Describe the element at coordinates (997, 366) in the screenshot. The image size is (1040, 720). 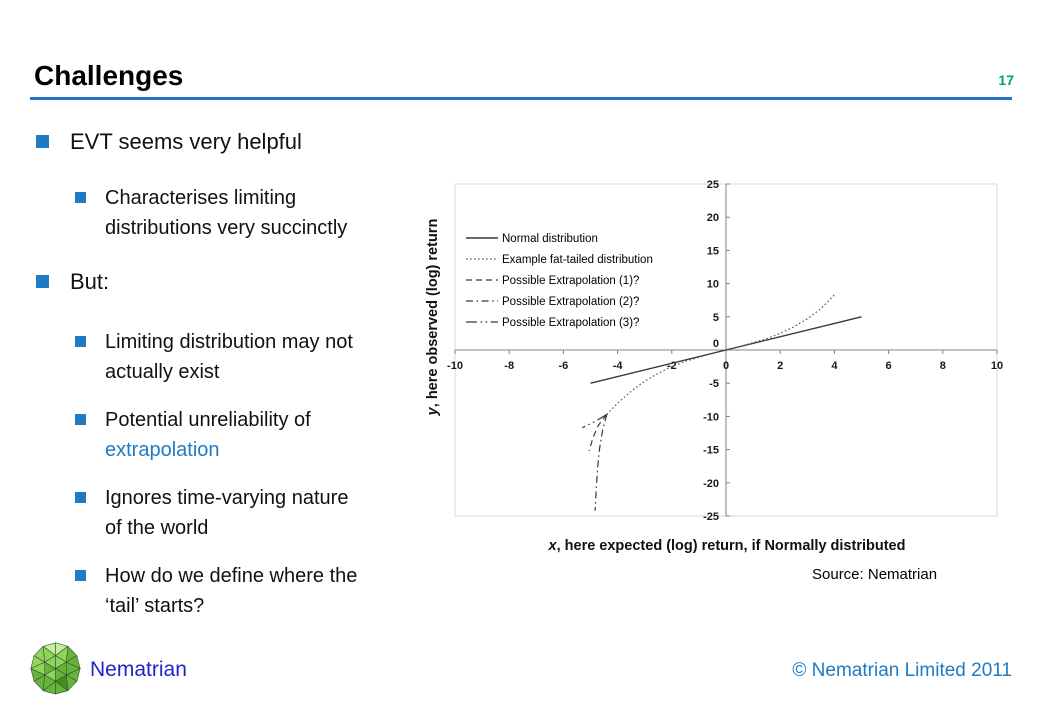
I see `x-tick-label: 10` at that location.